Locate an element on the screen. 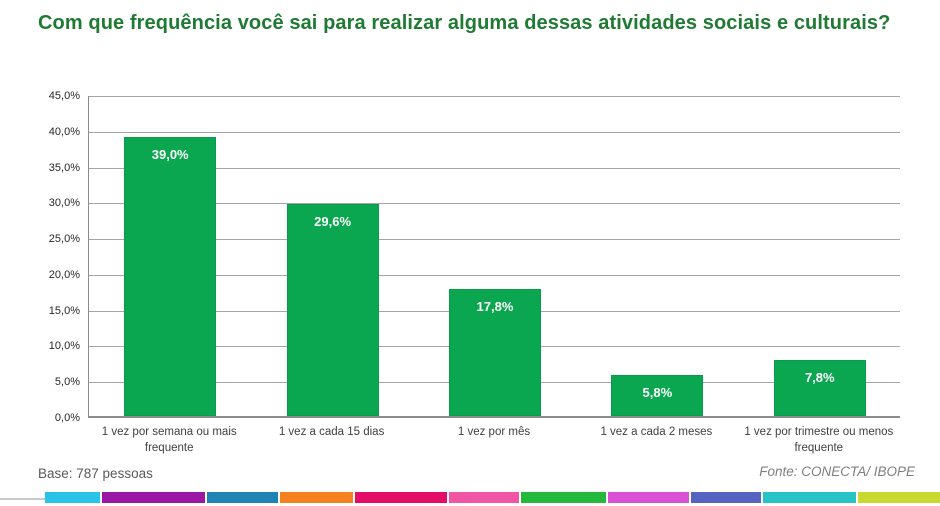  stripe-segment-green is located at coordinates (563, 497).